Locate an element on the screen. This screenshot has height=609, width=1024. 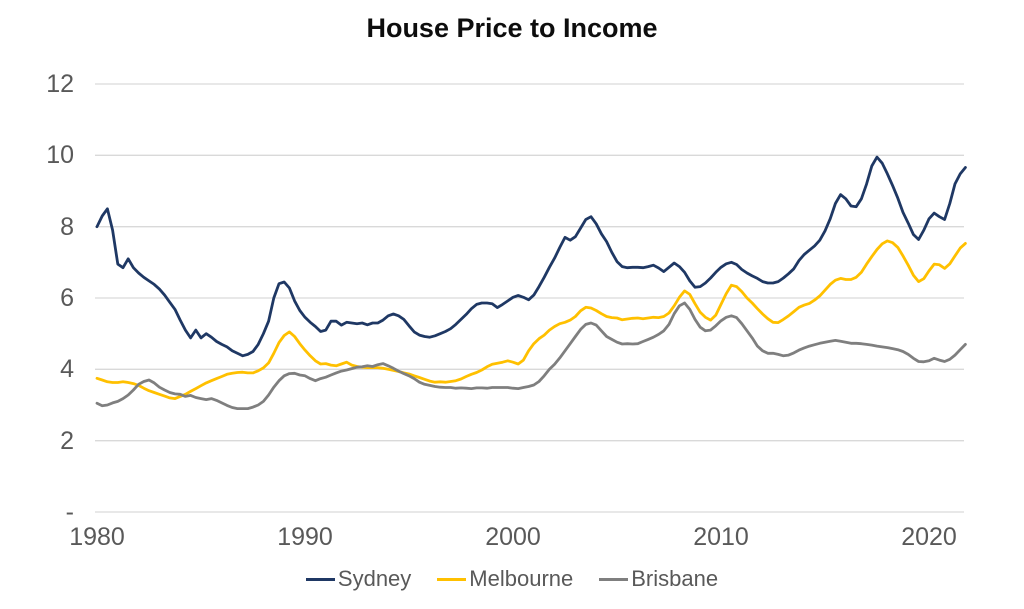
legend-label-melbourne: Melbourne is located at coordinates (521, 578).